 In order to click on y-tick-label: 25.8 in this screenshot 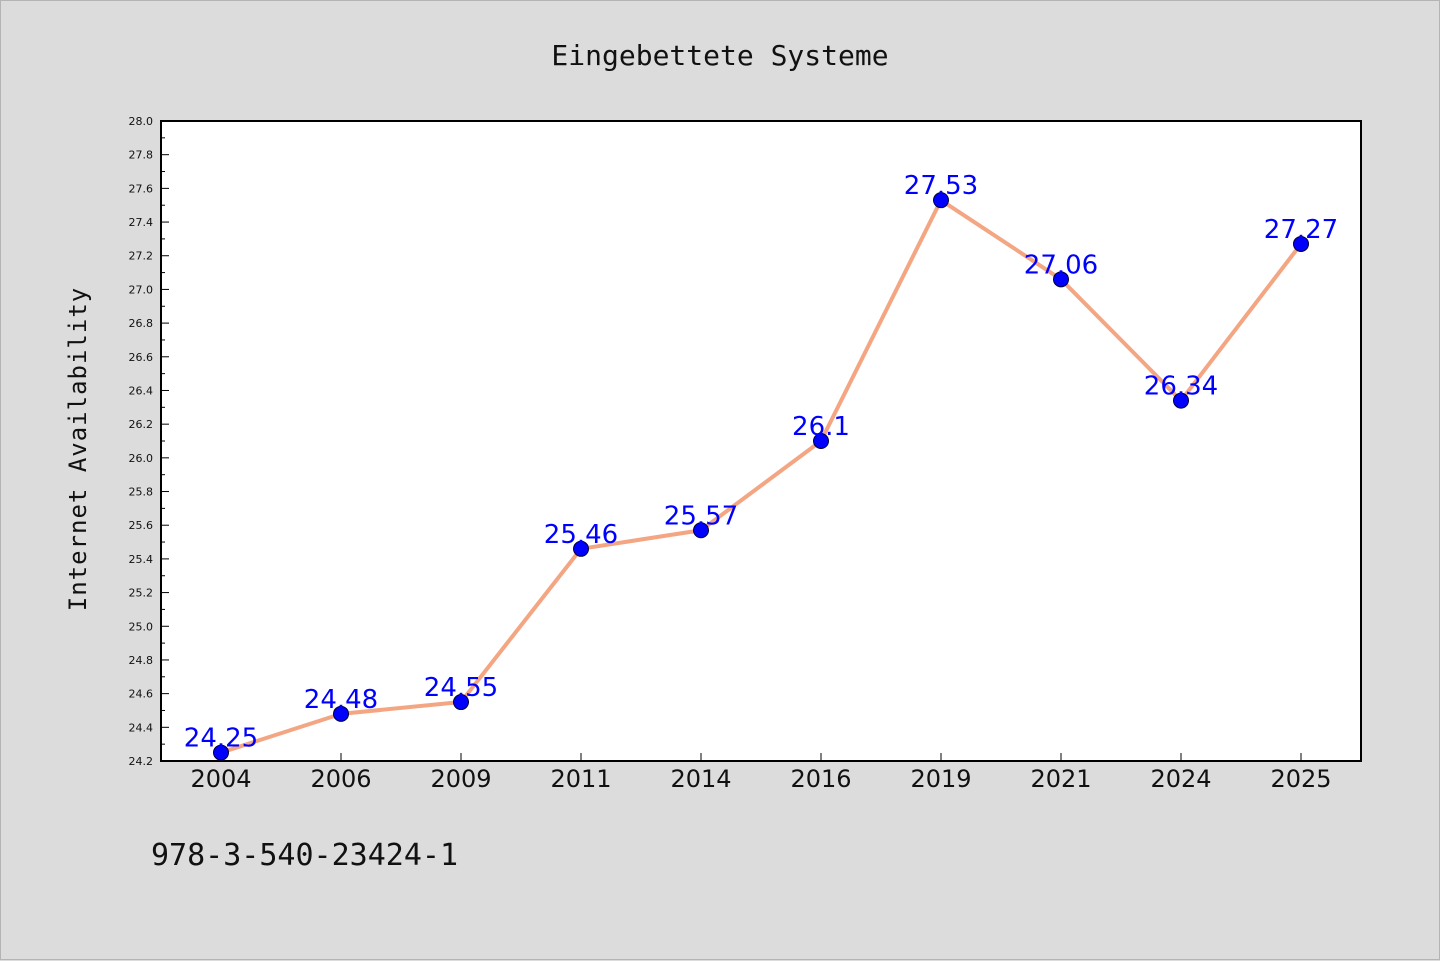, I will do `click(141, 492)`.